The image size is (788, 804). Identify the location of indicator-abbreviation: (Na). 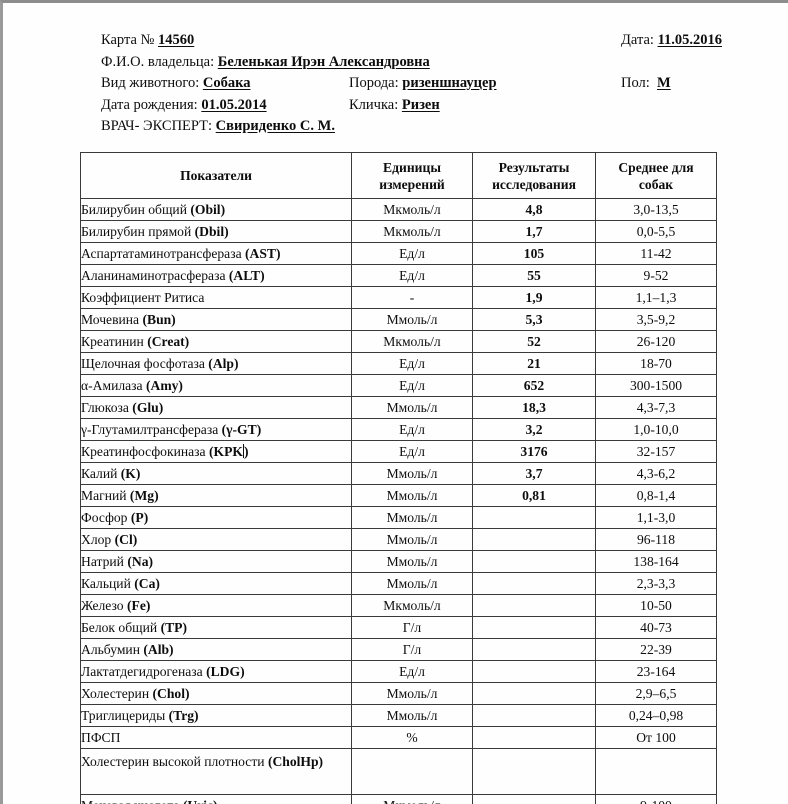
(140, 561).